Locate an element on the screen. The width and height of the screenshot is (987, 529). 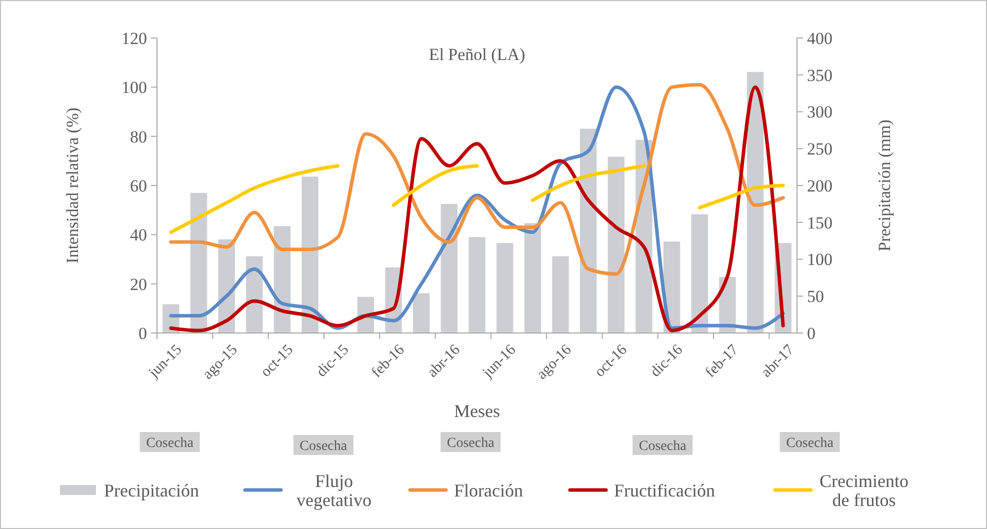
y2-tick-label: 400 is located at coordinates (819, 38).